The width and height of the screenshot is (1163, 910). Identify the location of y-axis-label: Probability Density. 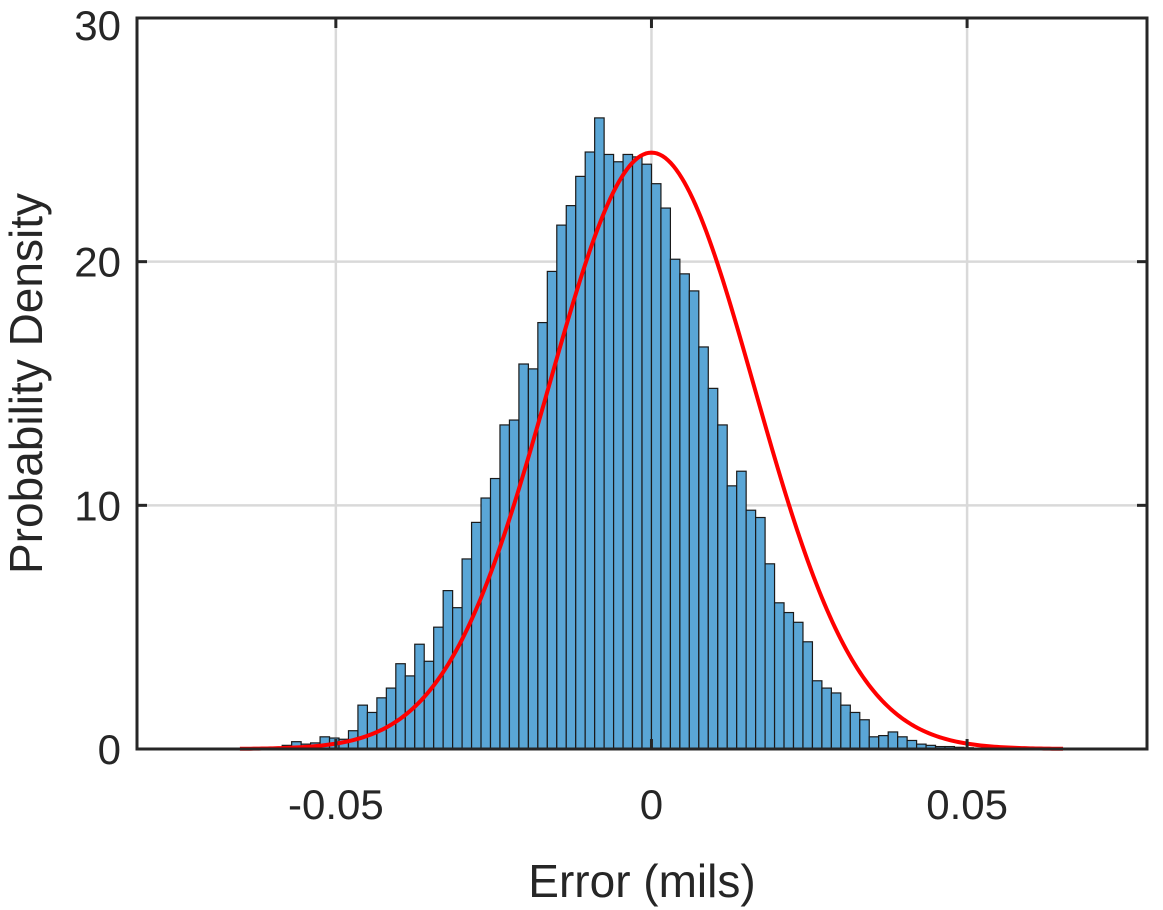
(26, 383).